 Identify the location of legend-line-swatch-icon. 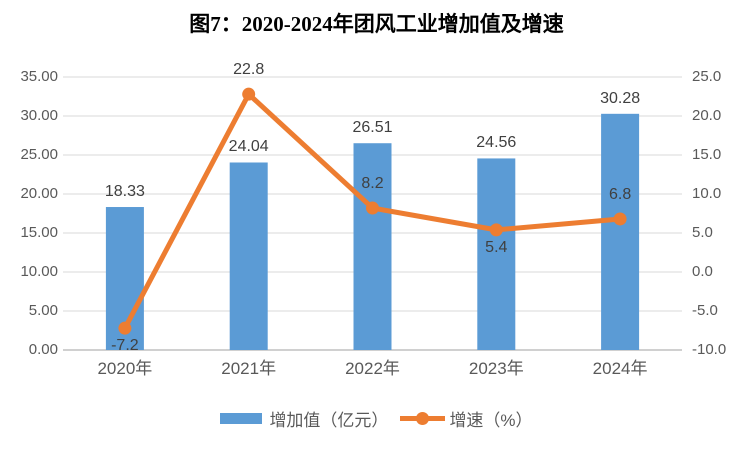
(423, 418).